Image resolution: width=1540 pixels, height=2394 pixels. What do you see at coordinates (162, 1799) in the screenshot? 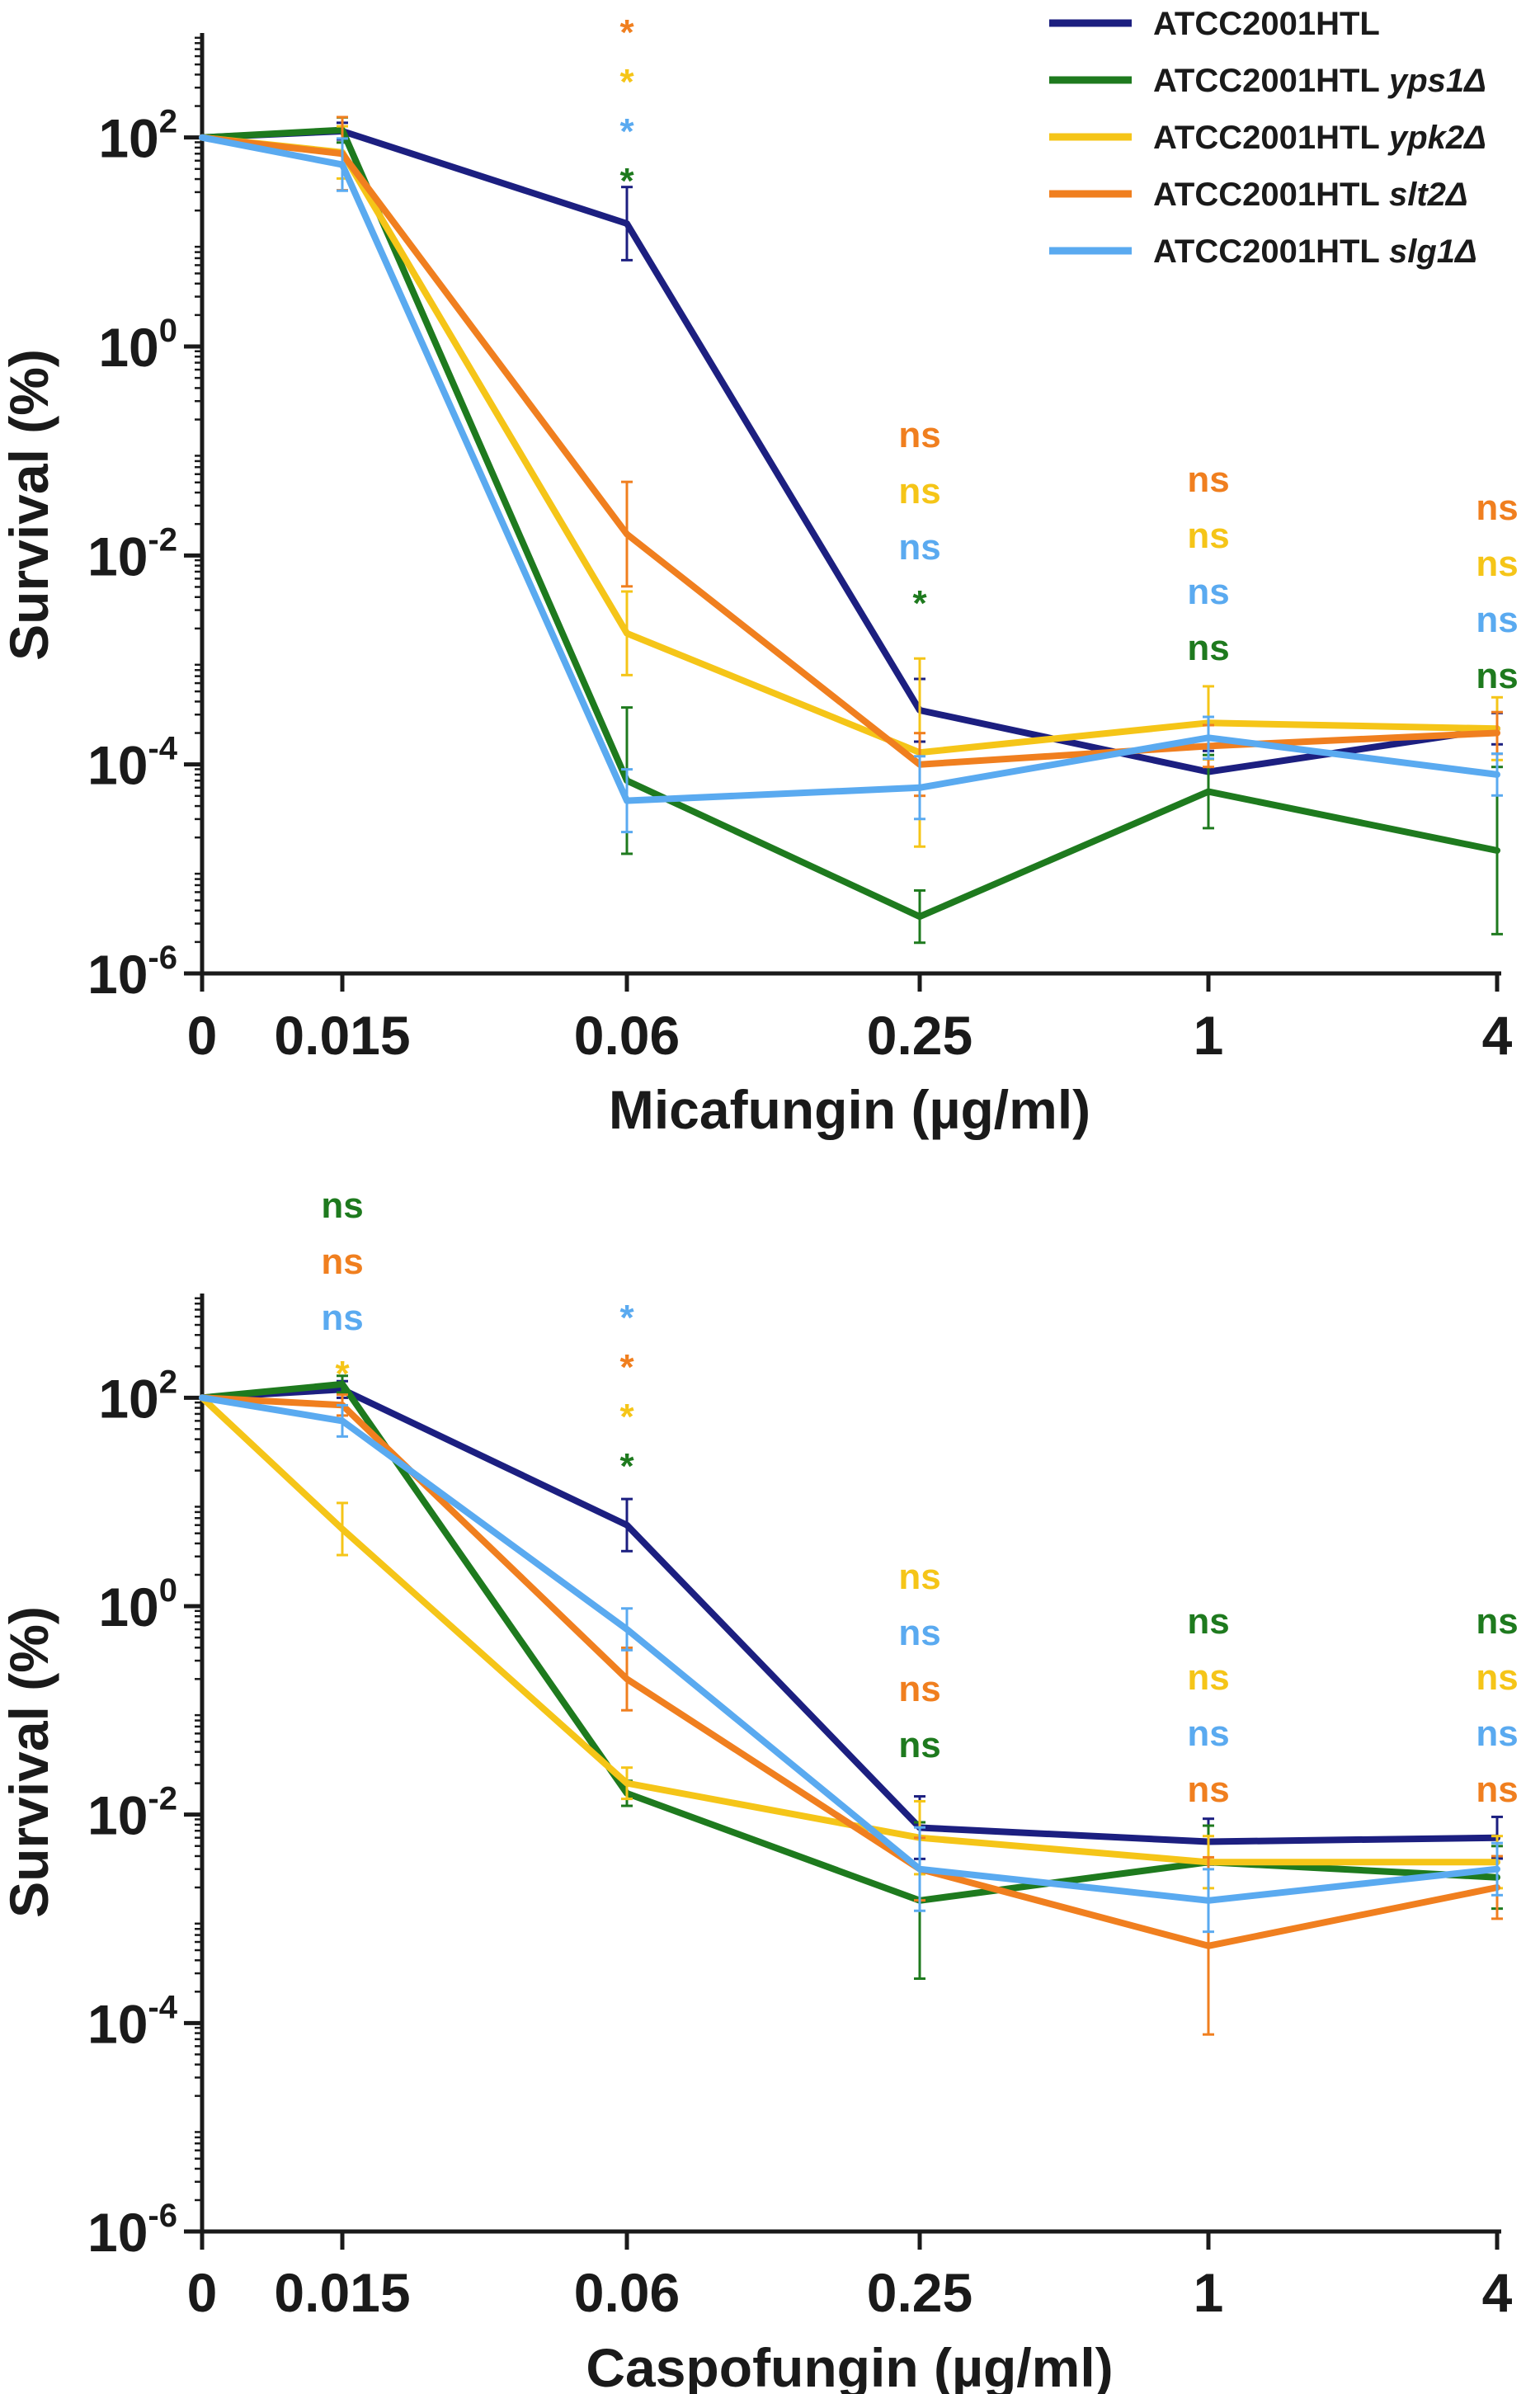
I see `y-tick-exponent: -2` at bounding box center [162, 1799].